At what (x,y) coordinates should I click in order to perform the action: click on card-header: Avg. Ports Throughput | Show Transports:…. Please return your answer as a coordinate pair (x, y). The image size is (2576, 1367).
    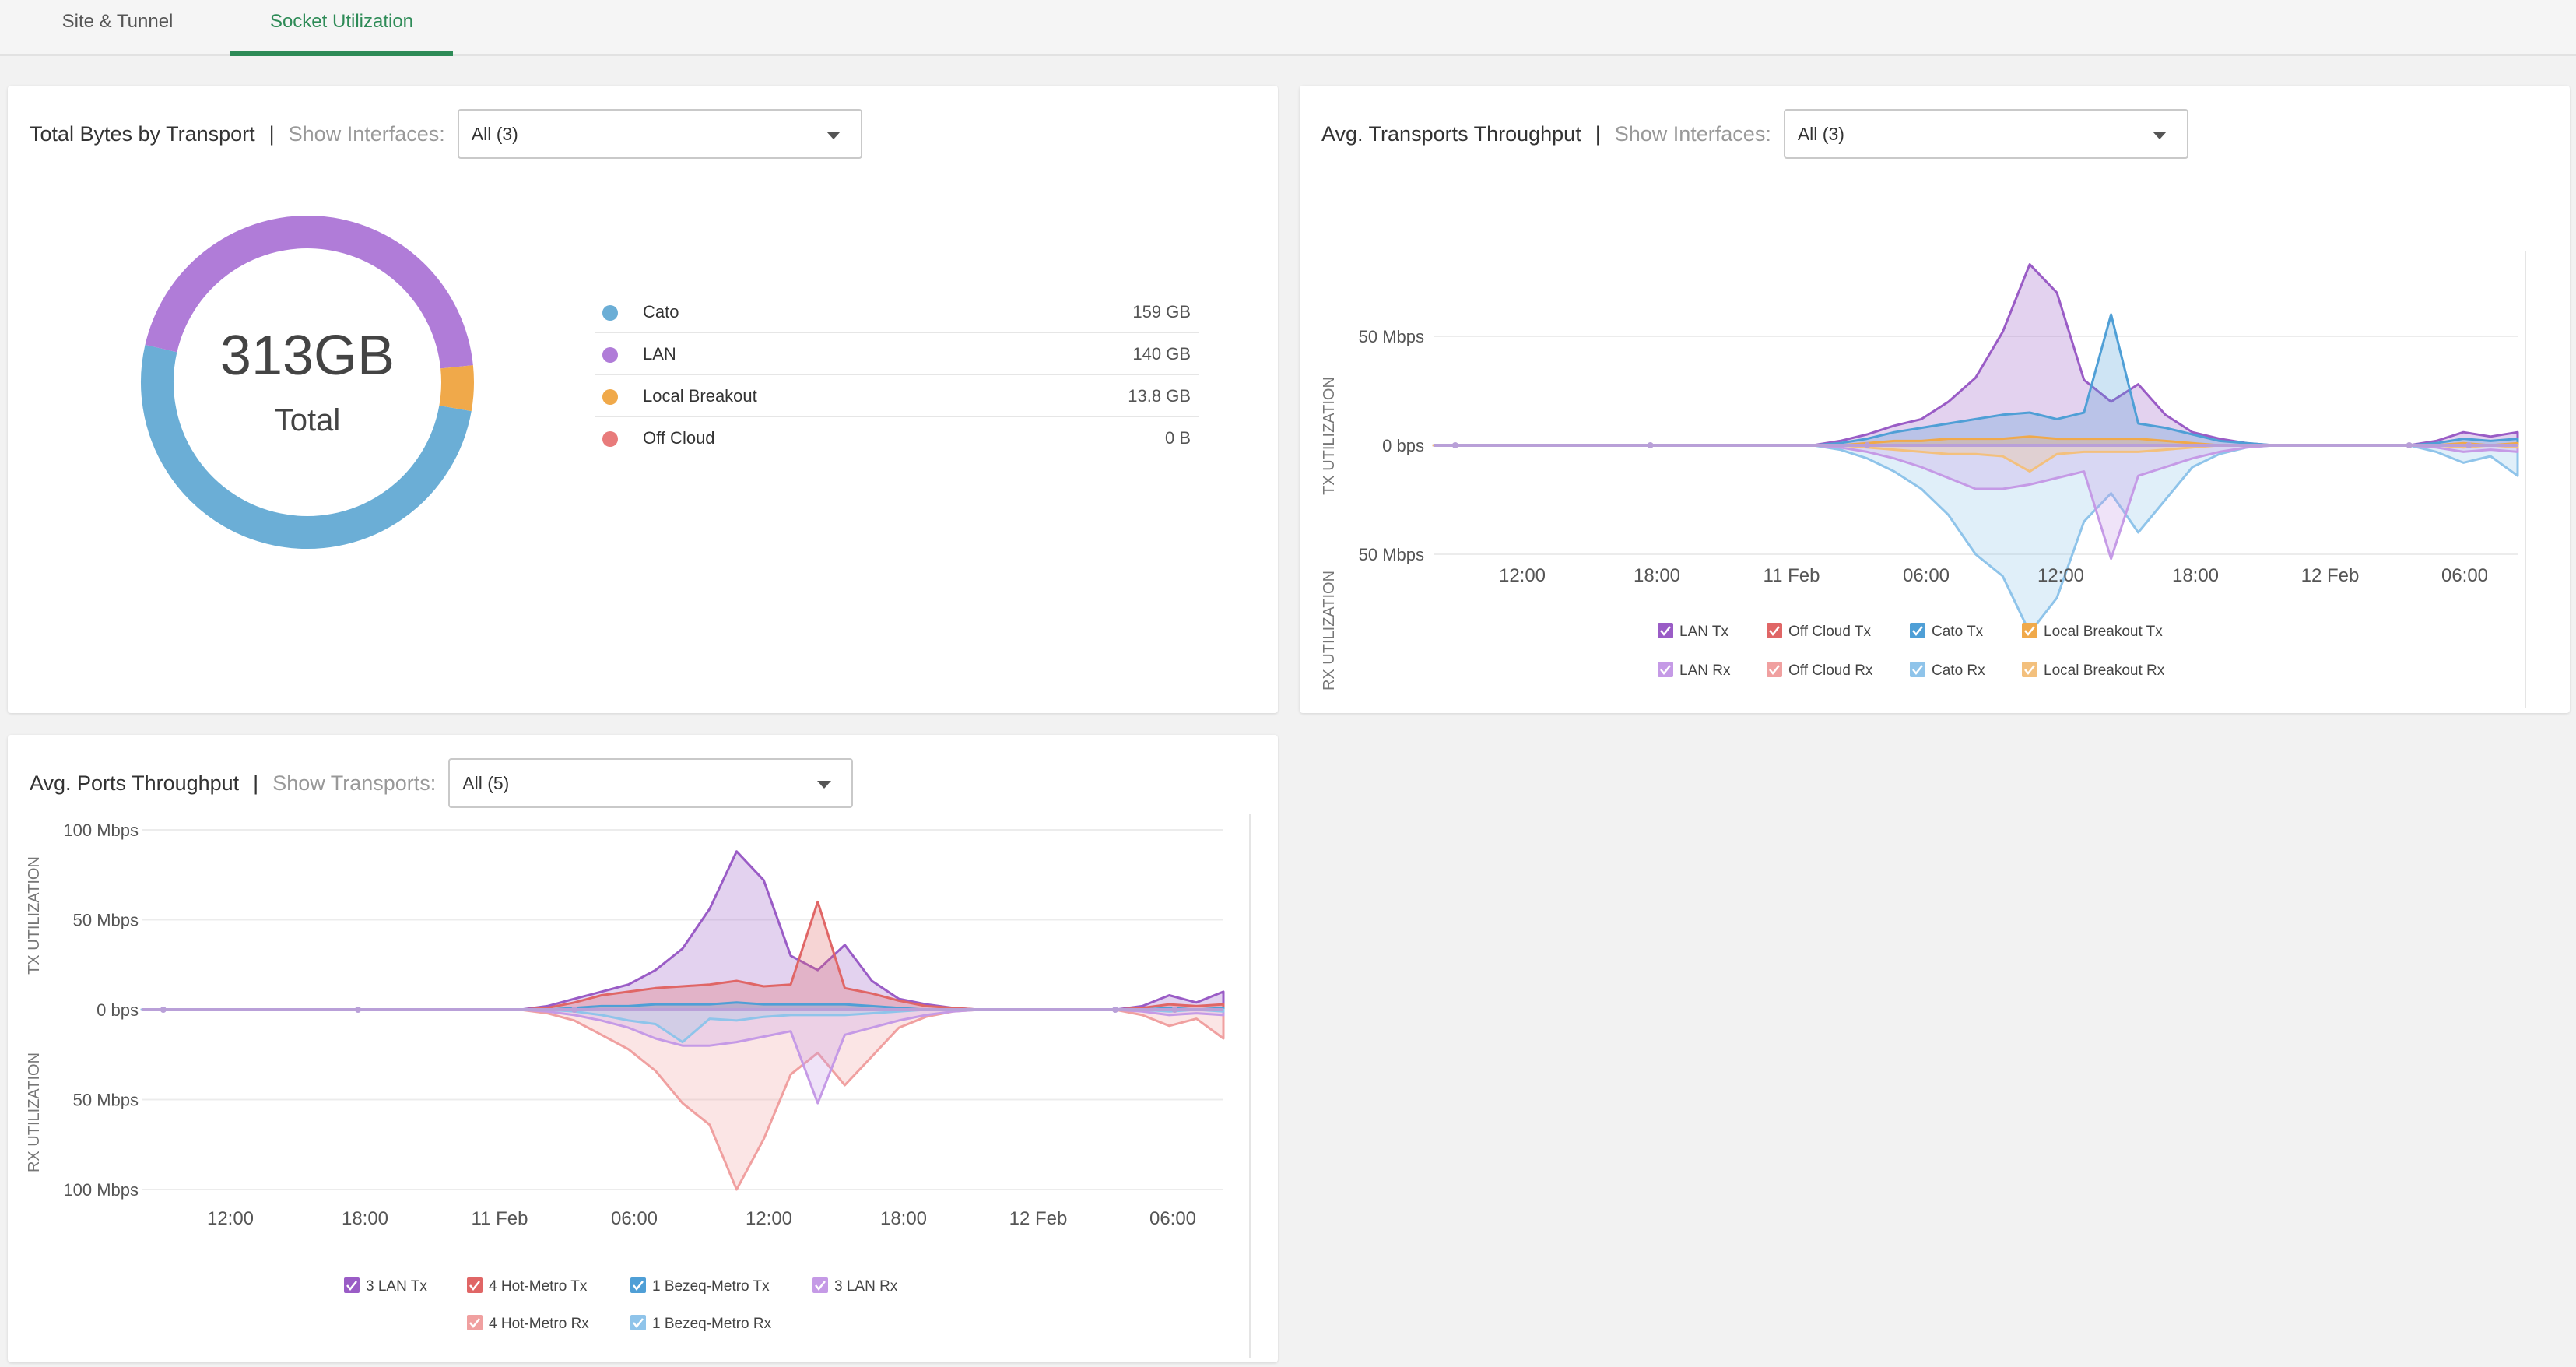
    Looking at the image, I should click on (442, 783).